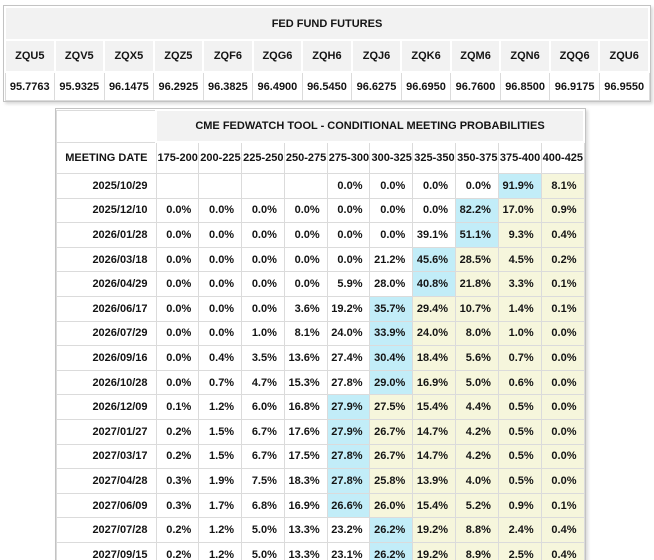 The height and width of the screenshot is (560, 654). Describe the element at coordinates (519, 505) in the screenshot. I see `probability-cell: 0.9%` at that location.